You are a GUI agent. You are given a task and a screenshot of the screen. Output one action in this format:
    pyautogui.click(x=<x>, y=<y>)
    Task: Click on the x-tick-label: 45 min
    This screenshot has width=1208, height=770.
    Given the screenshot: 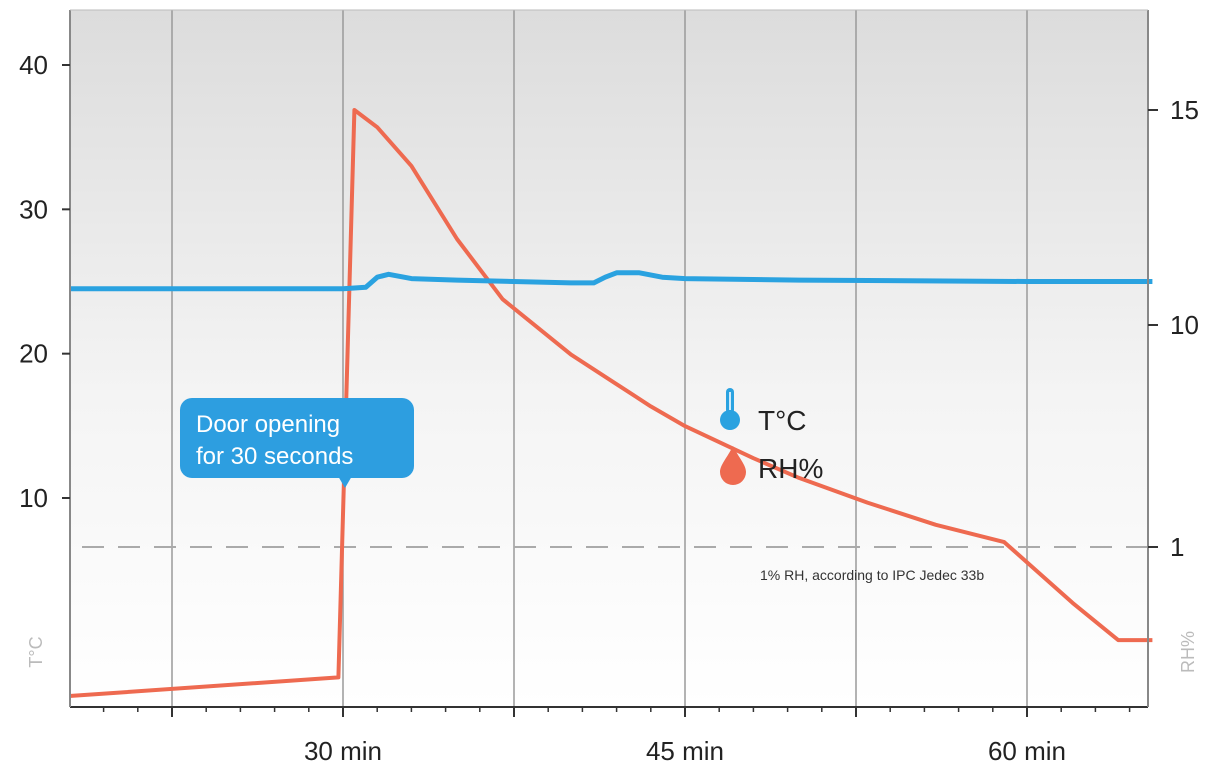 What is the action you would take?
    pyautogui.click(x=685, y=751)
    